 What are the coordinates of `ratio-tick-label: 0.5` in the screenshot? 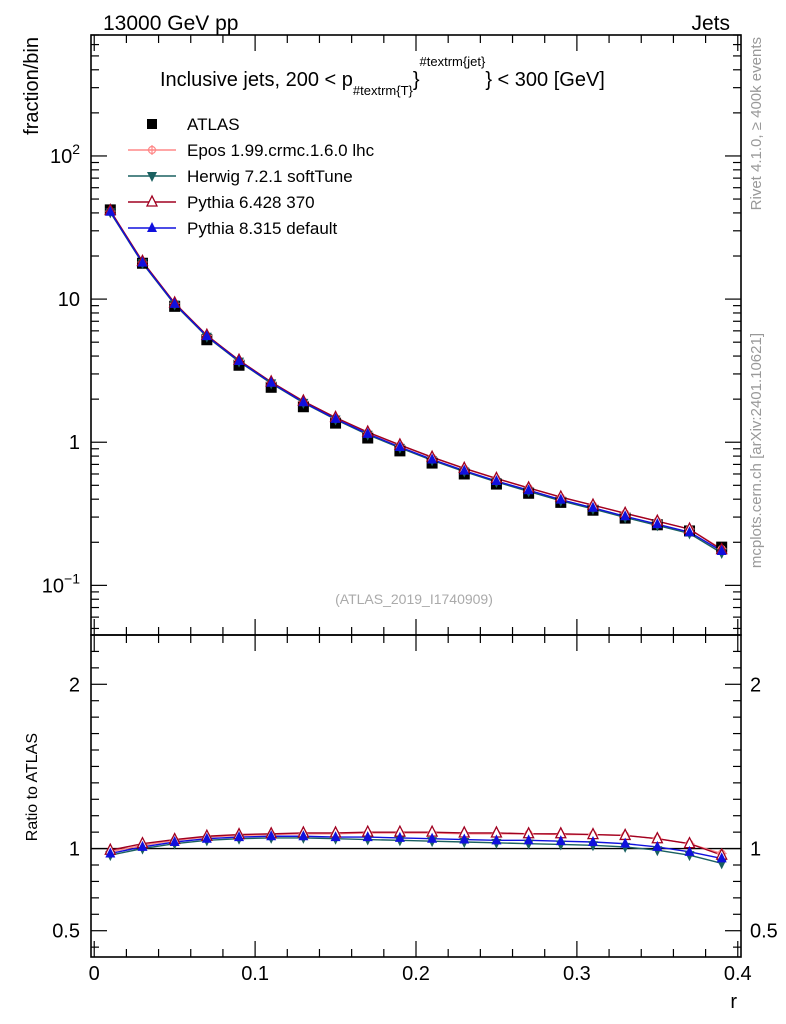 It's located at (66, 932).